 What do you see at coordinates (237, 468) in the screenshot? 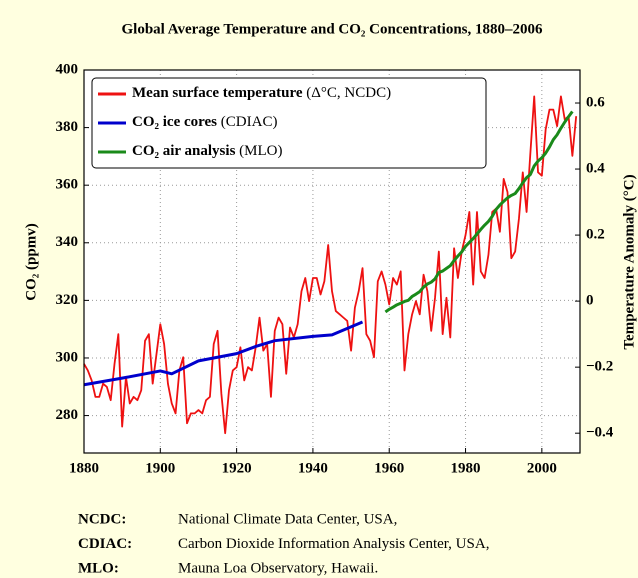
I see `x-tick-label: 1920` at bounding box center [237, 468].